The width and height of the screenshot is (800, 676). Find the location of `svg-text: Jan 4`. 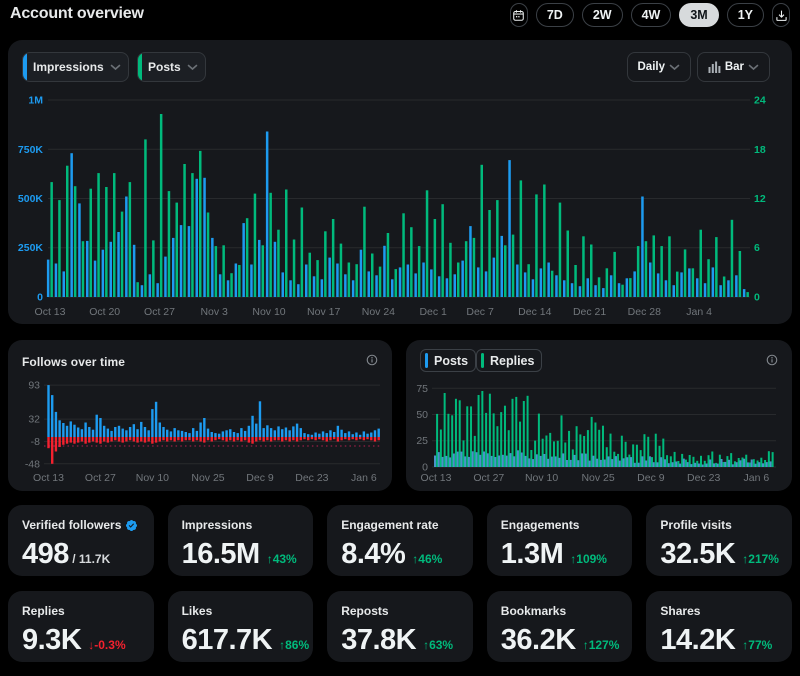

svg-text: Jan 4 is located at coordinates (699, 312).